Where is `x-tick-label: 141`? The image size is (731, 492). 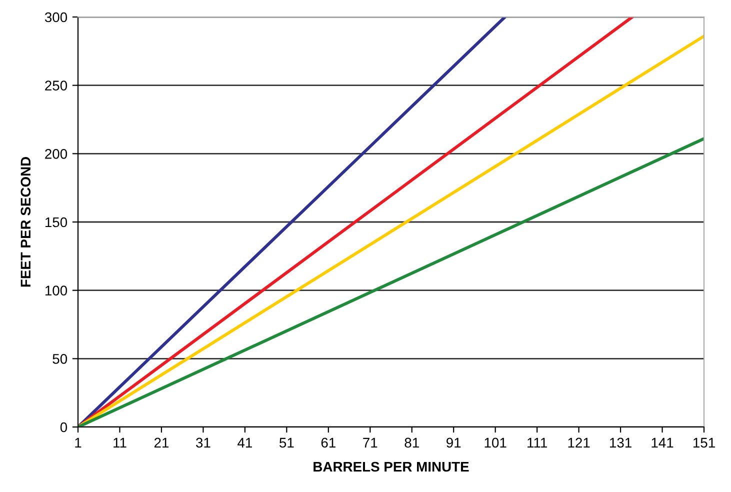 x-tick-label: 141 is located at coordinates (663, 443).